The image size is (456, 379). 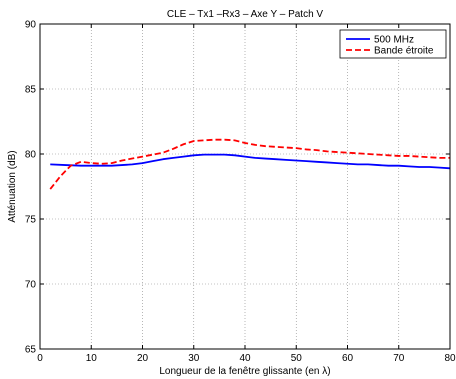 I want to click on y-axis-label: Atténuation (dB), so click(x=12, y=186).